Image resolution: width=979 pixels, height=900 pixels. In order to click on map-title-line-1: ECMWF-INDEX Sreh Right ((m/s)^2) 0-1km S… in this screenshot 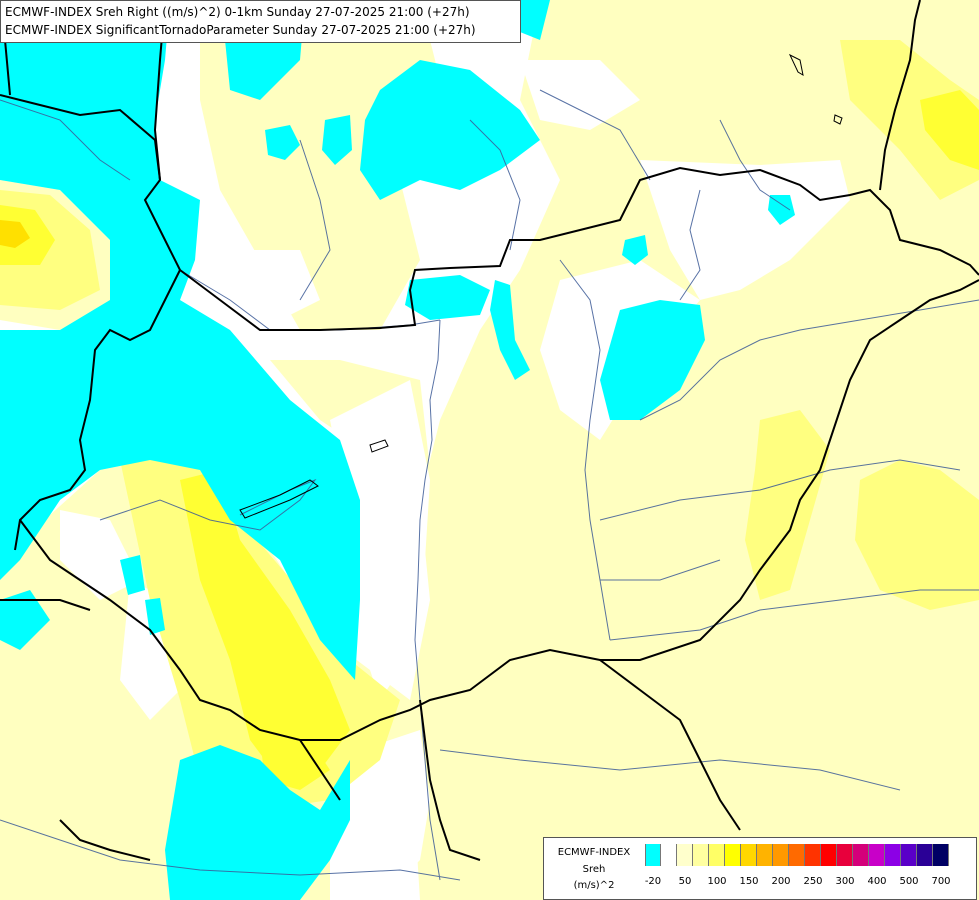, I will do `click(237, 12)`.